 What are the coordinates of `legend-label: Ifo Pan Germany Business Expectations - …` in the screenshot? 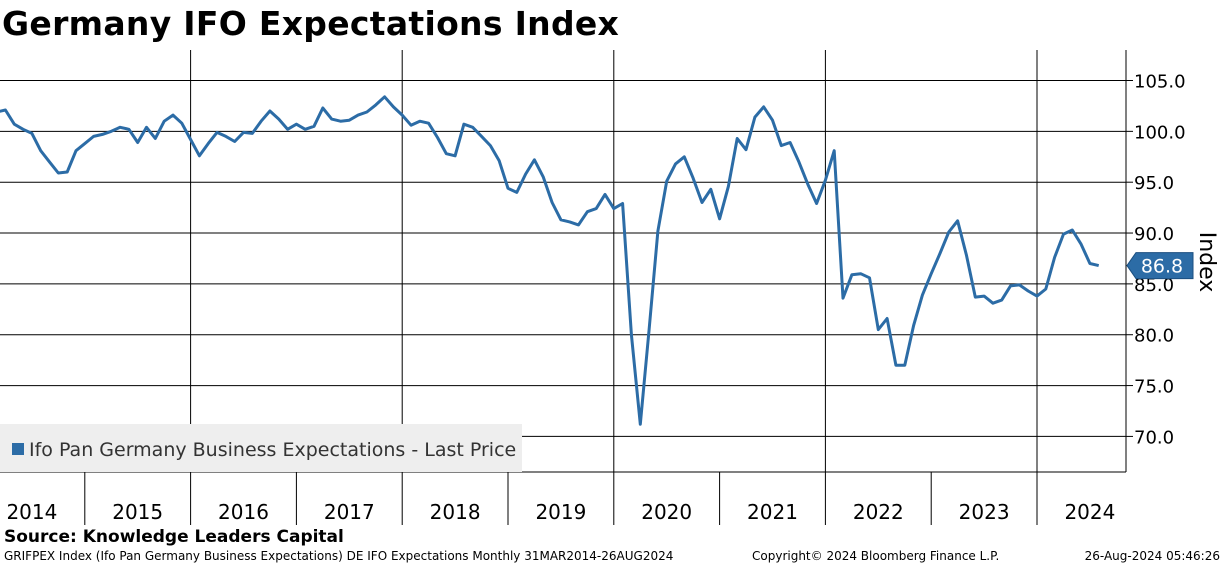 It's located at (272, 450).